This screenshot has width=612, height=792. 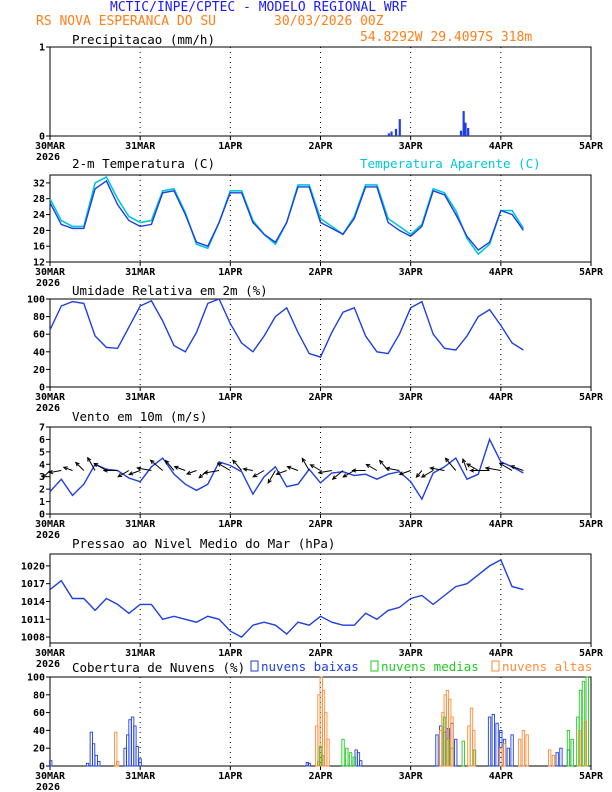 What do you see at coordinates (259, 7) in the screenshot?
I see `chart-title: MCTIC/INPE/CPTEC - MODELO REGIONAL WRF` at bounding box center [259, 7].